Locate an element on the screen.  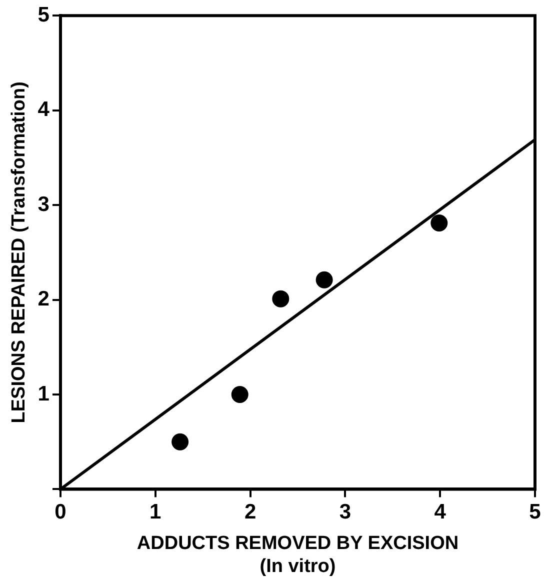
x-tick-label: 0 is located at coordinates (60, 512).